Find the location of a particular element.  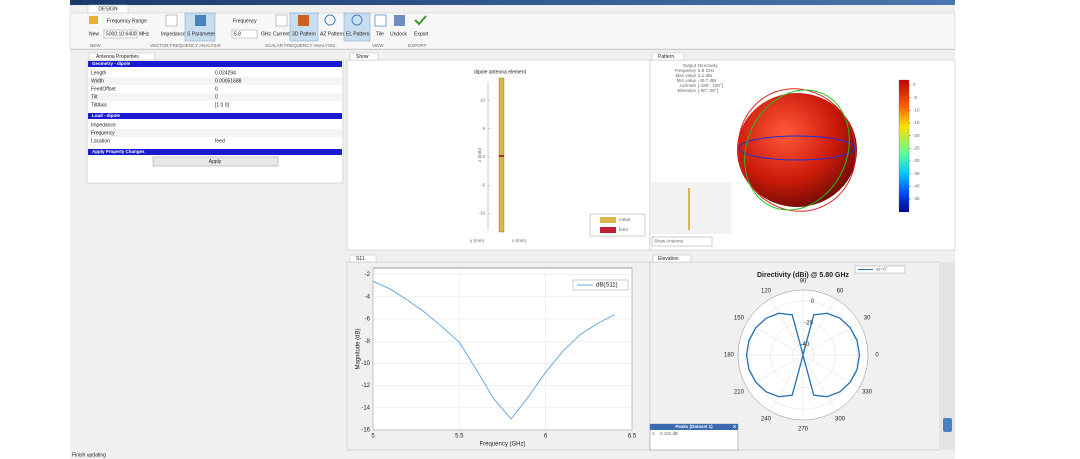

y-tick-label: -8 is located at coordinates (368, 342).